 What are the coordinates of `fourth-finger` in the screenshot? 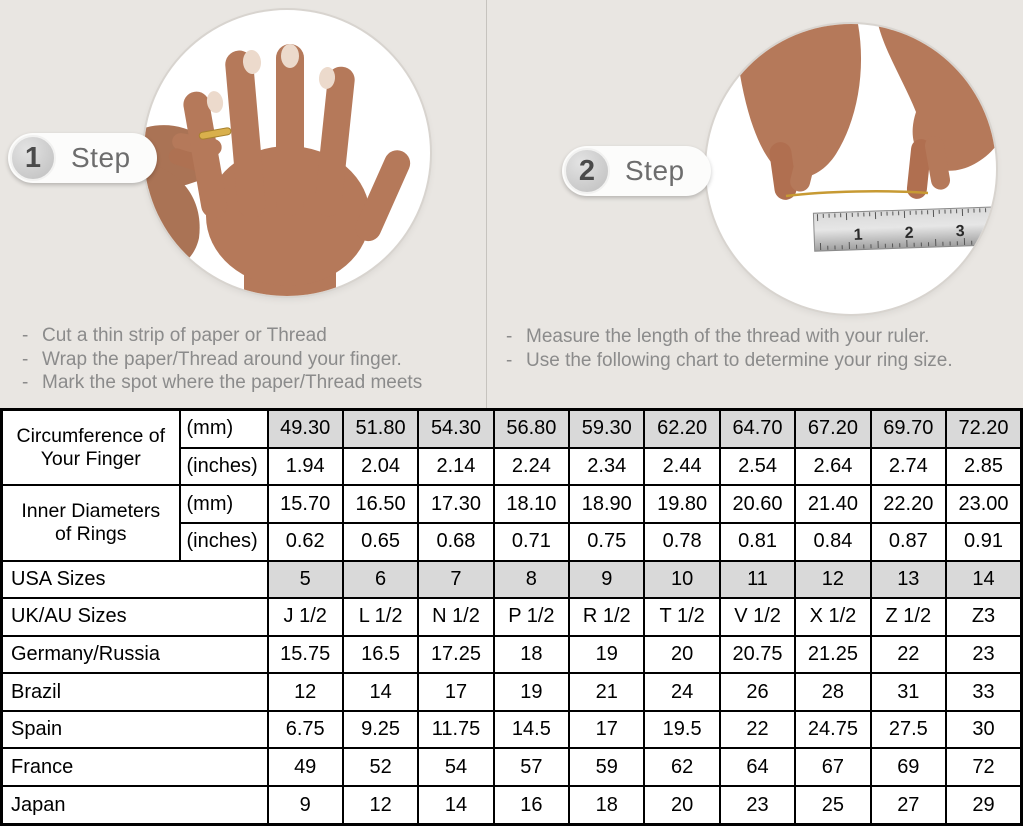 It's located at (334, 141).